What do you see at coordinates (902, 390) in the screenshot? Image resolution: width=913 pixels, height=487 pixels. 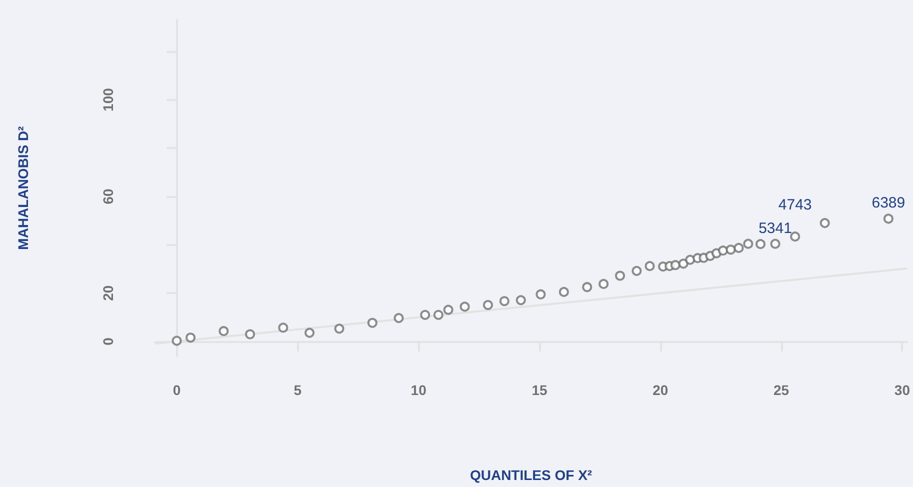 I see `x-tick-label: 30` at bounding box center [902, 390].